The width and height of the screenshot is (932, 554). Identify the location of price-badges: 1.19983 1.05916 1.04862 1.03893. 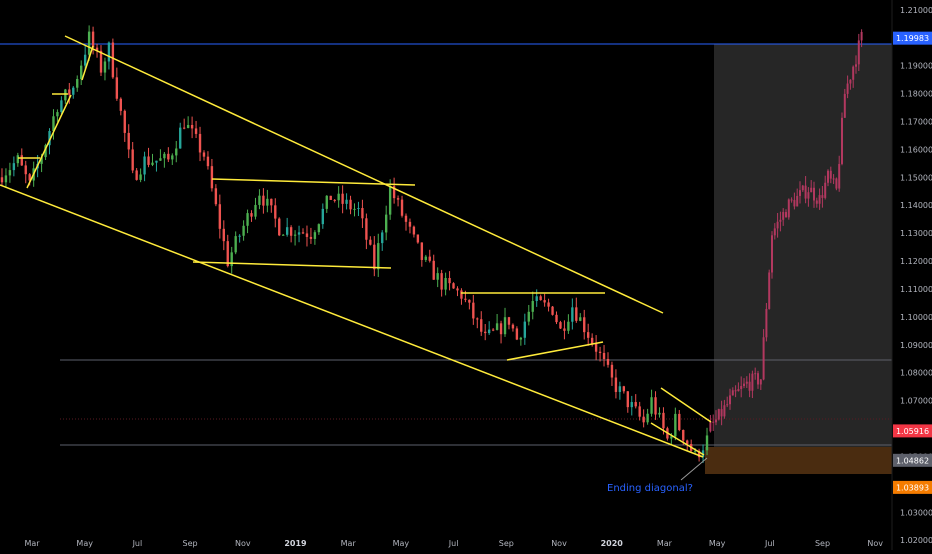
(912, 262).